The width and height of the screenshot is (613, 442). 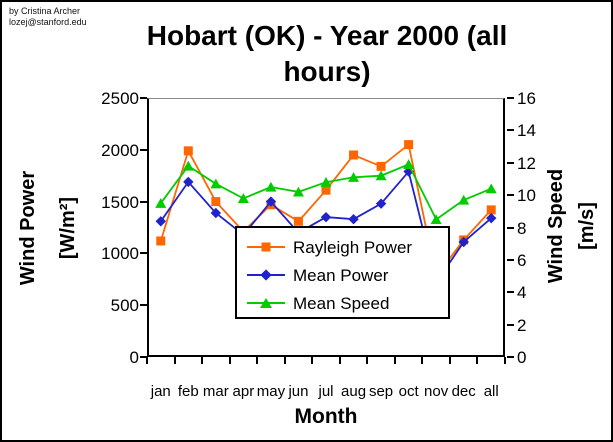 What do you see at coordinates (526, 196) in the screenshot?
I see `right-axis-tick-label: 10` at bounding box center [526, 196].